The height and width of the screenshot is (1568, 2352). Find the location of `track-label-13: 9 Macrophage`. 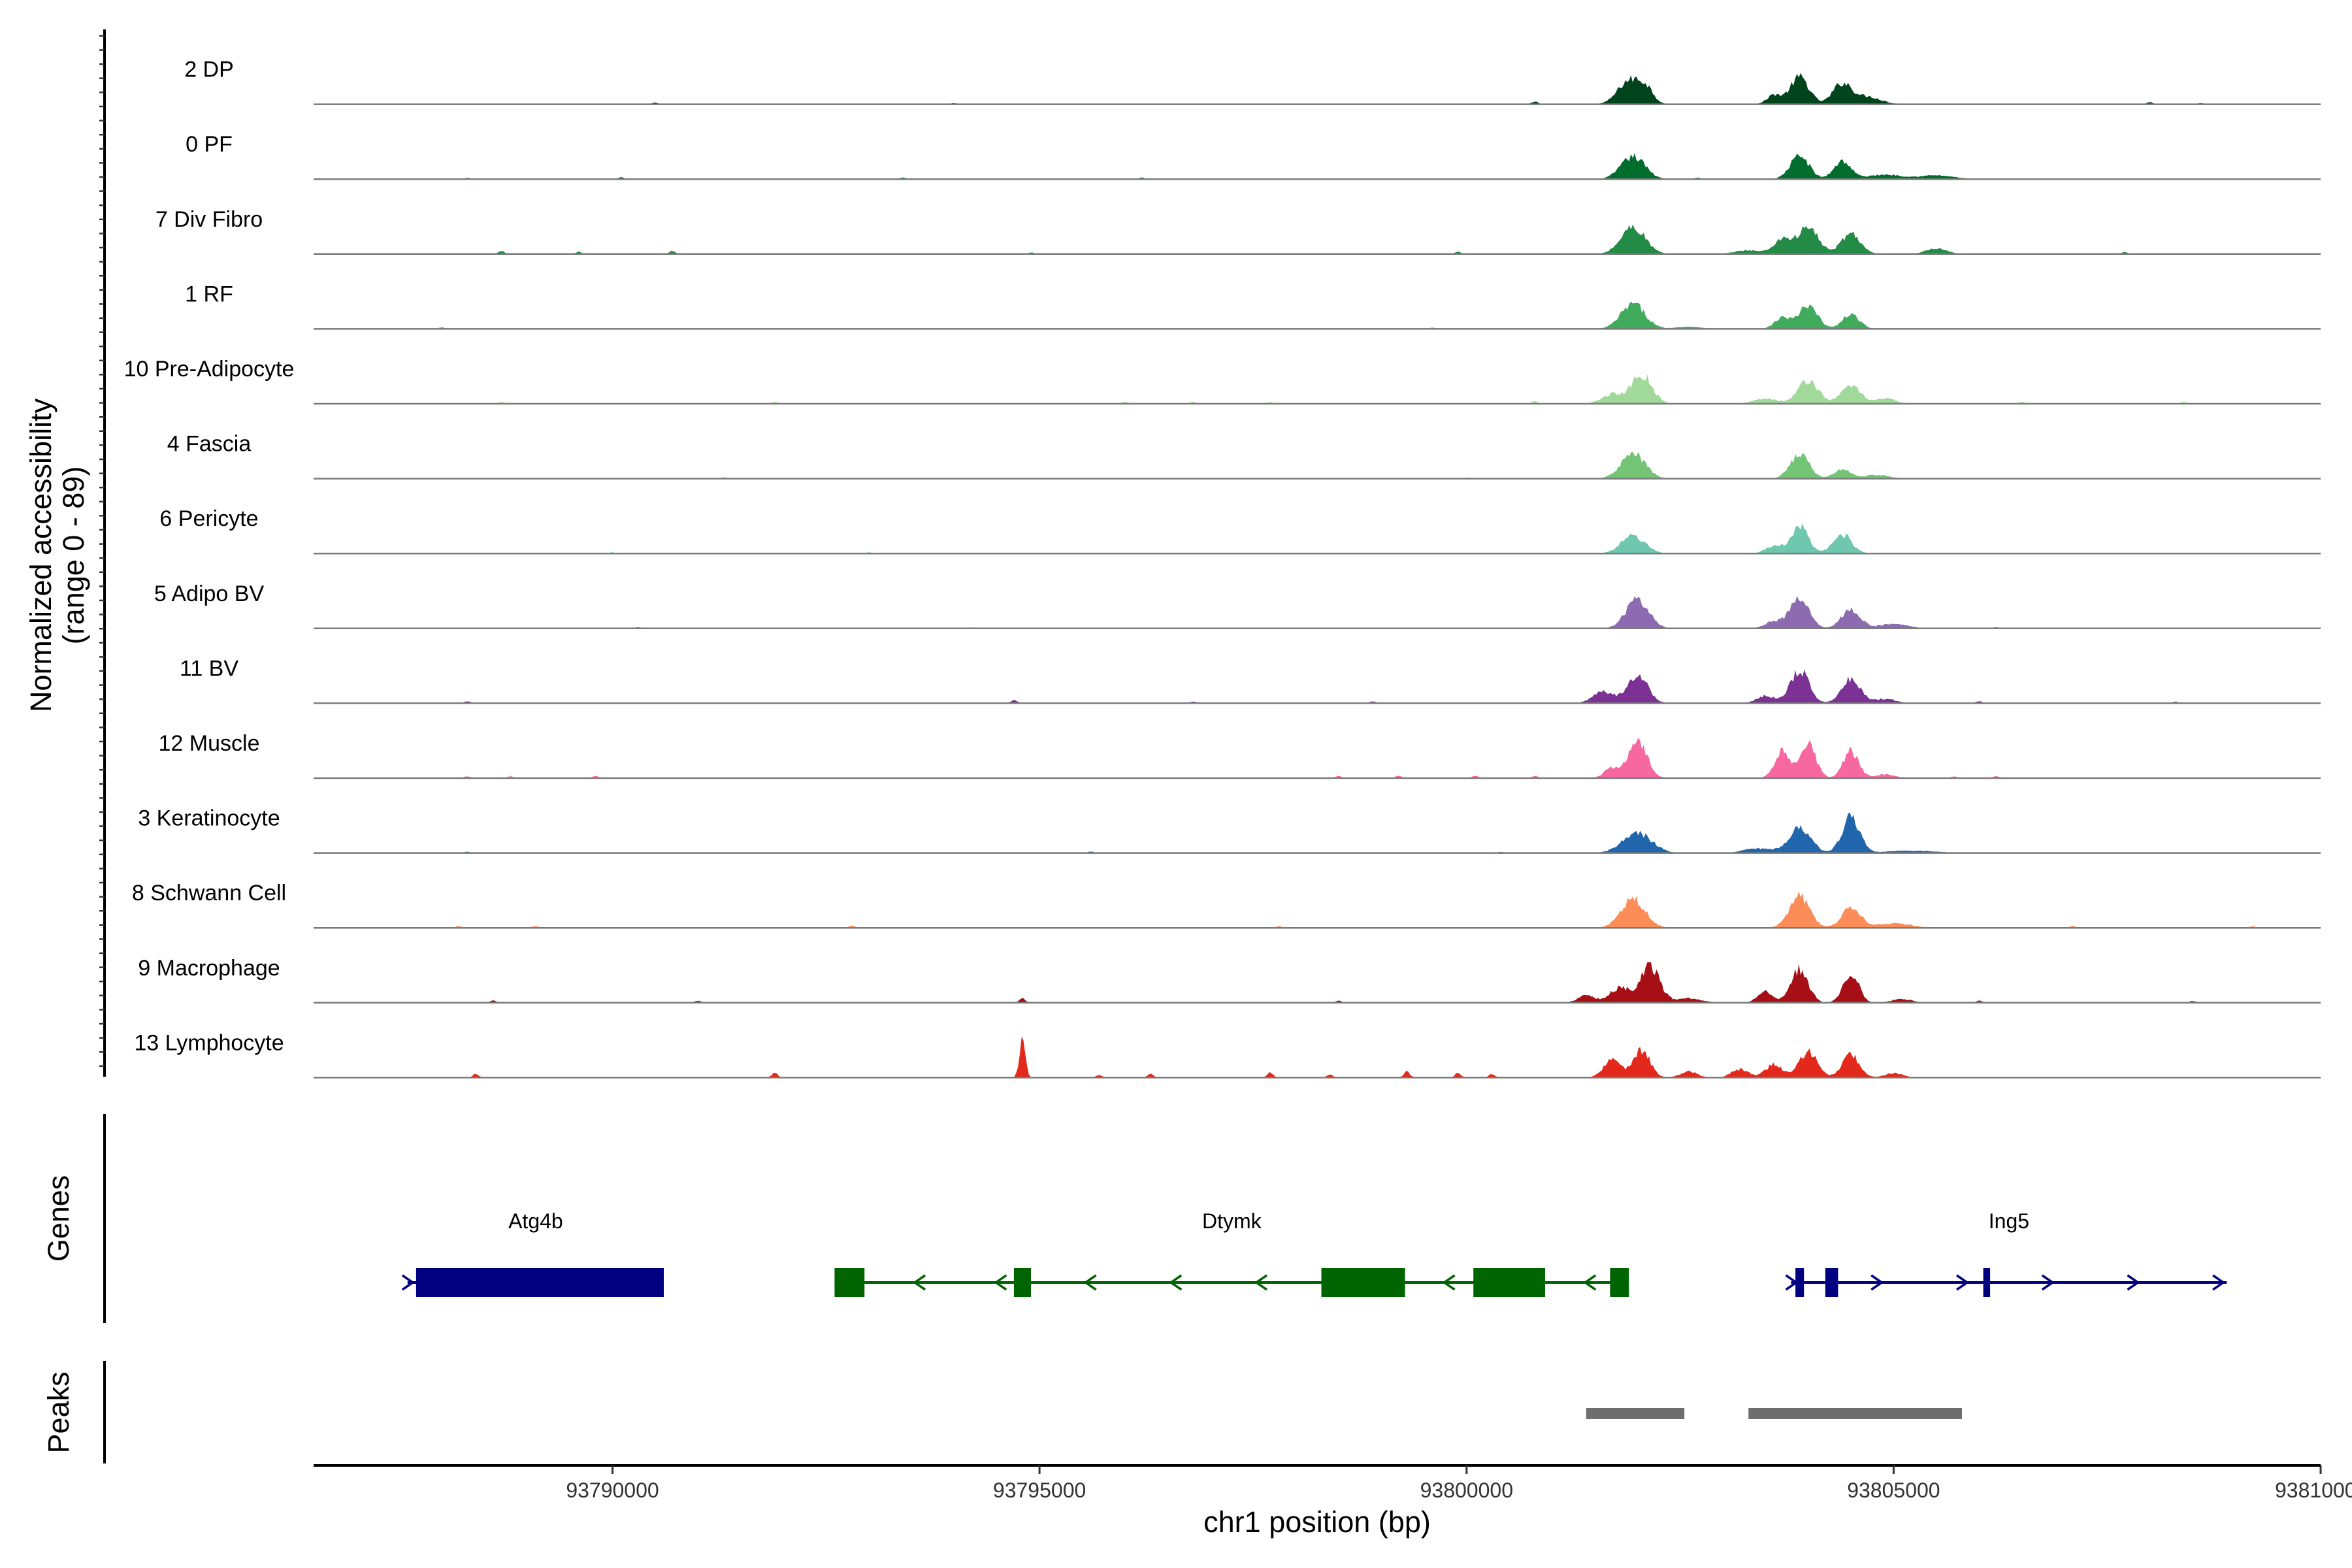

track-label-13: 9 Macrophage is located at coordinates (209, 968).